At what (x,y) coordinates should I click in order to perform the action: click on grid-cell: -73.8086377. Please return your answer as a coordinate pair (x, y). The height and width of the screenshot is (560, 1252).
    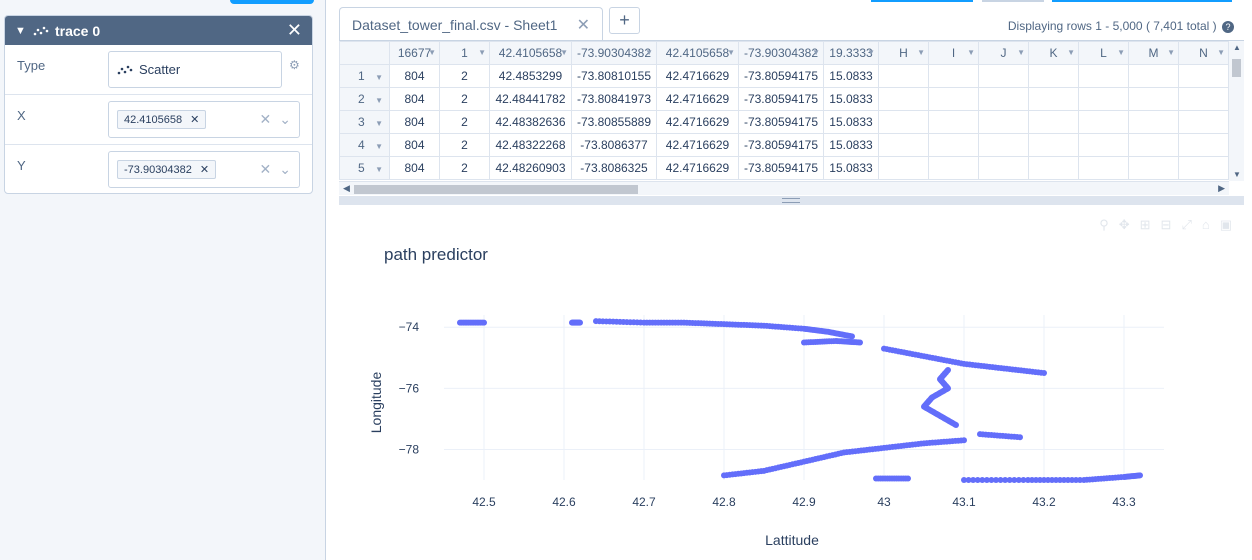
    Looking at the image, I should click on (614, 145).